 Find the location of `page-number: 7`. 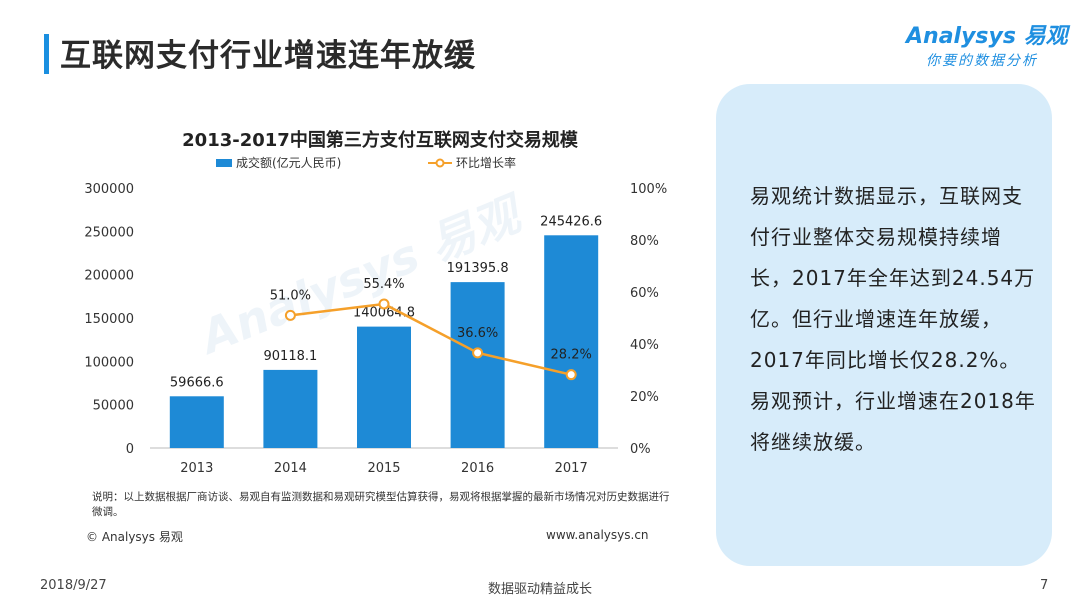

page-number: 7 is located at coordinates (1044, 585).